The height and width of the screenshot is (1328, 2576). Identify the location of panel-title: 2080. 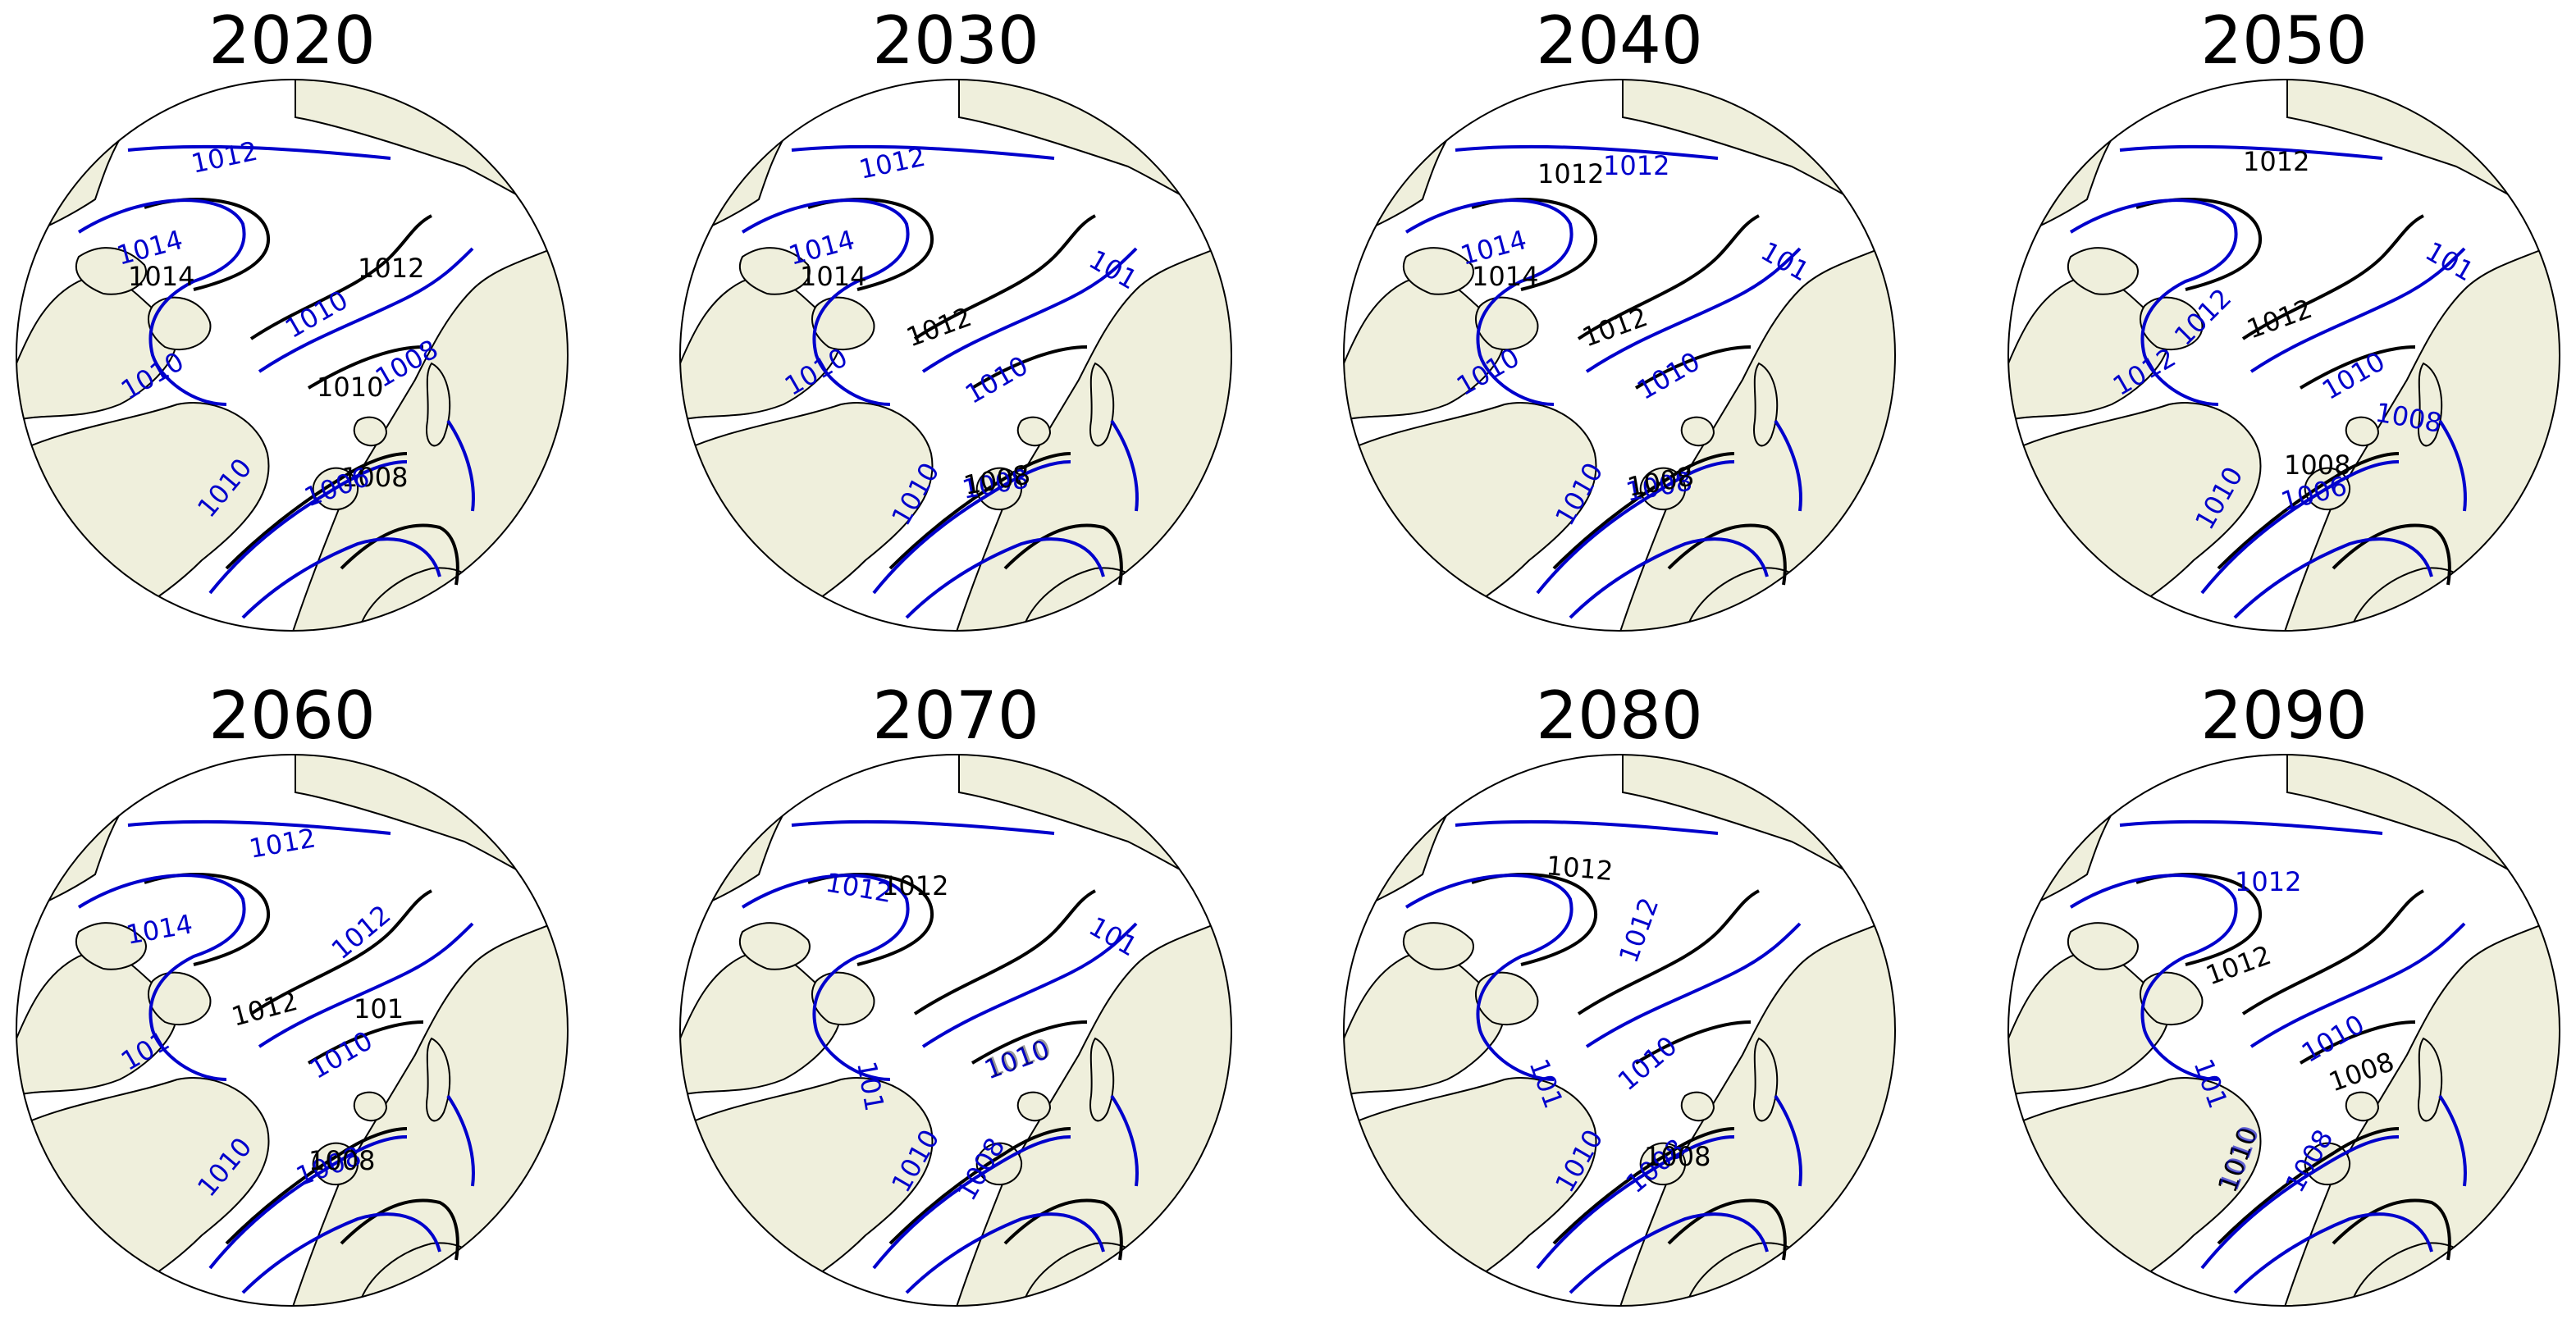
(1619, 716).